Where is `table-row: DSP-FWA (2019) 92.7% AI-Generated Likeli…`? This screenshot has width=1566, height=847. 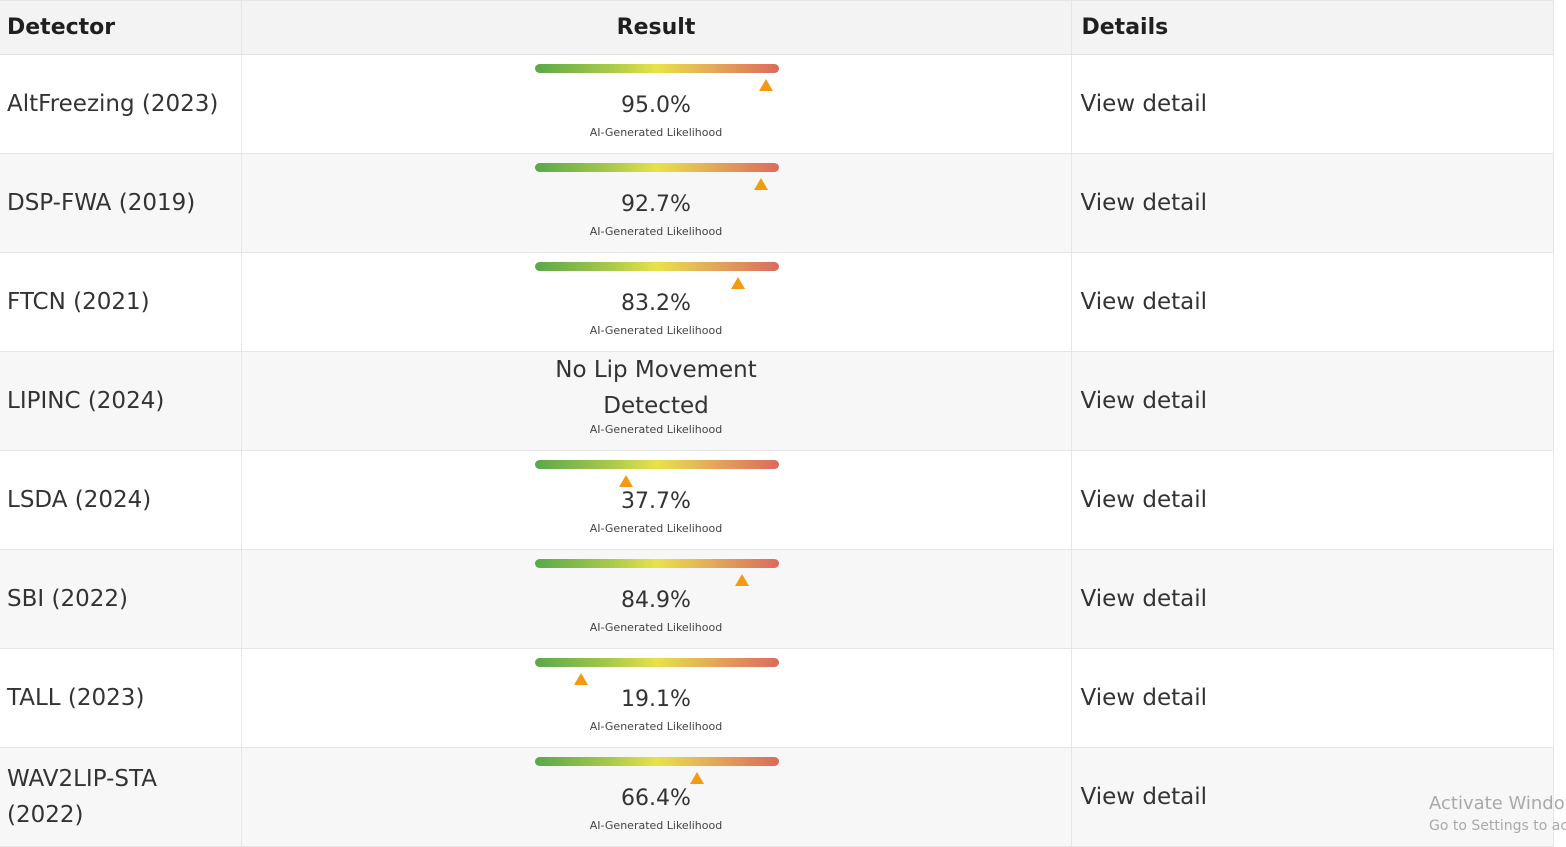
table-row: DSP-FWA (2019) 92.7% AI-Generated Likeli… is located at coordinates (777, 203).